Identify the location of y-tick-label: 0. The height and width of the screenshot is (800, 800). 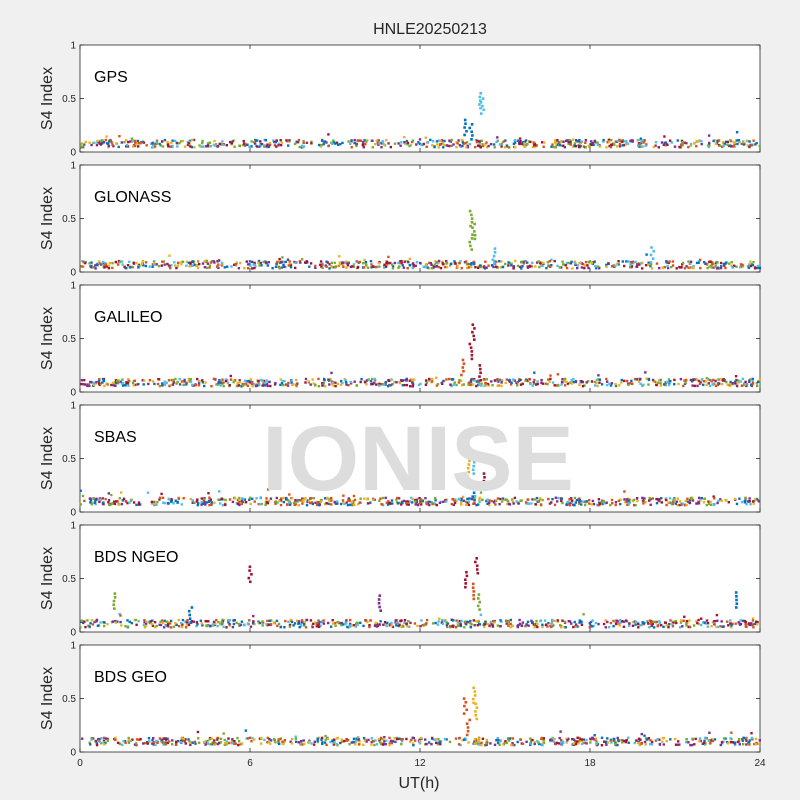
(73, 153).